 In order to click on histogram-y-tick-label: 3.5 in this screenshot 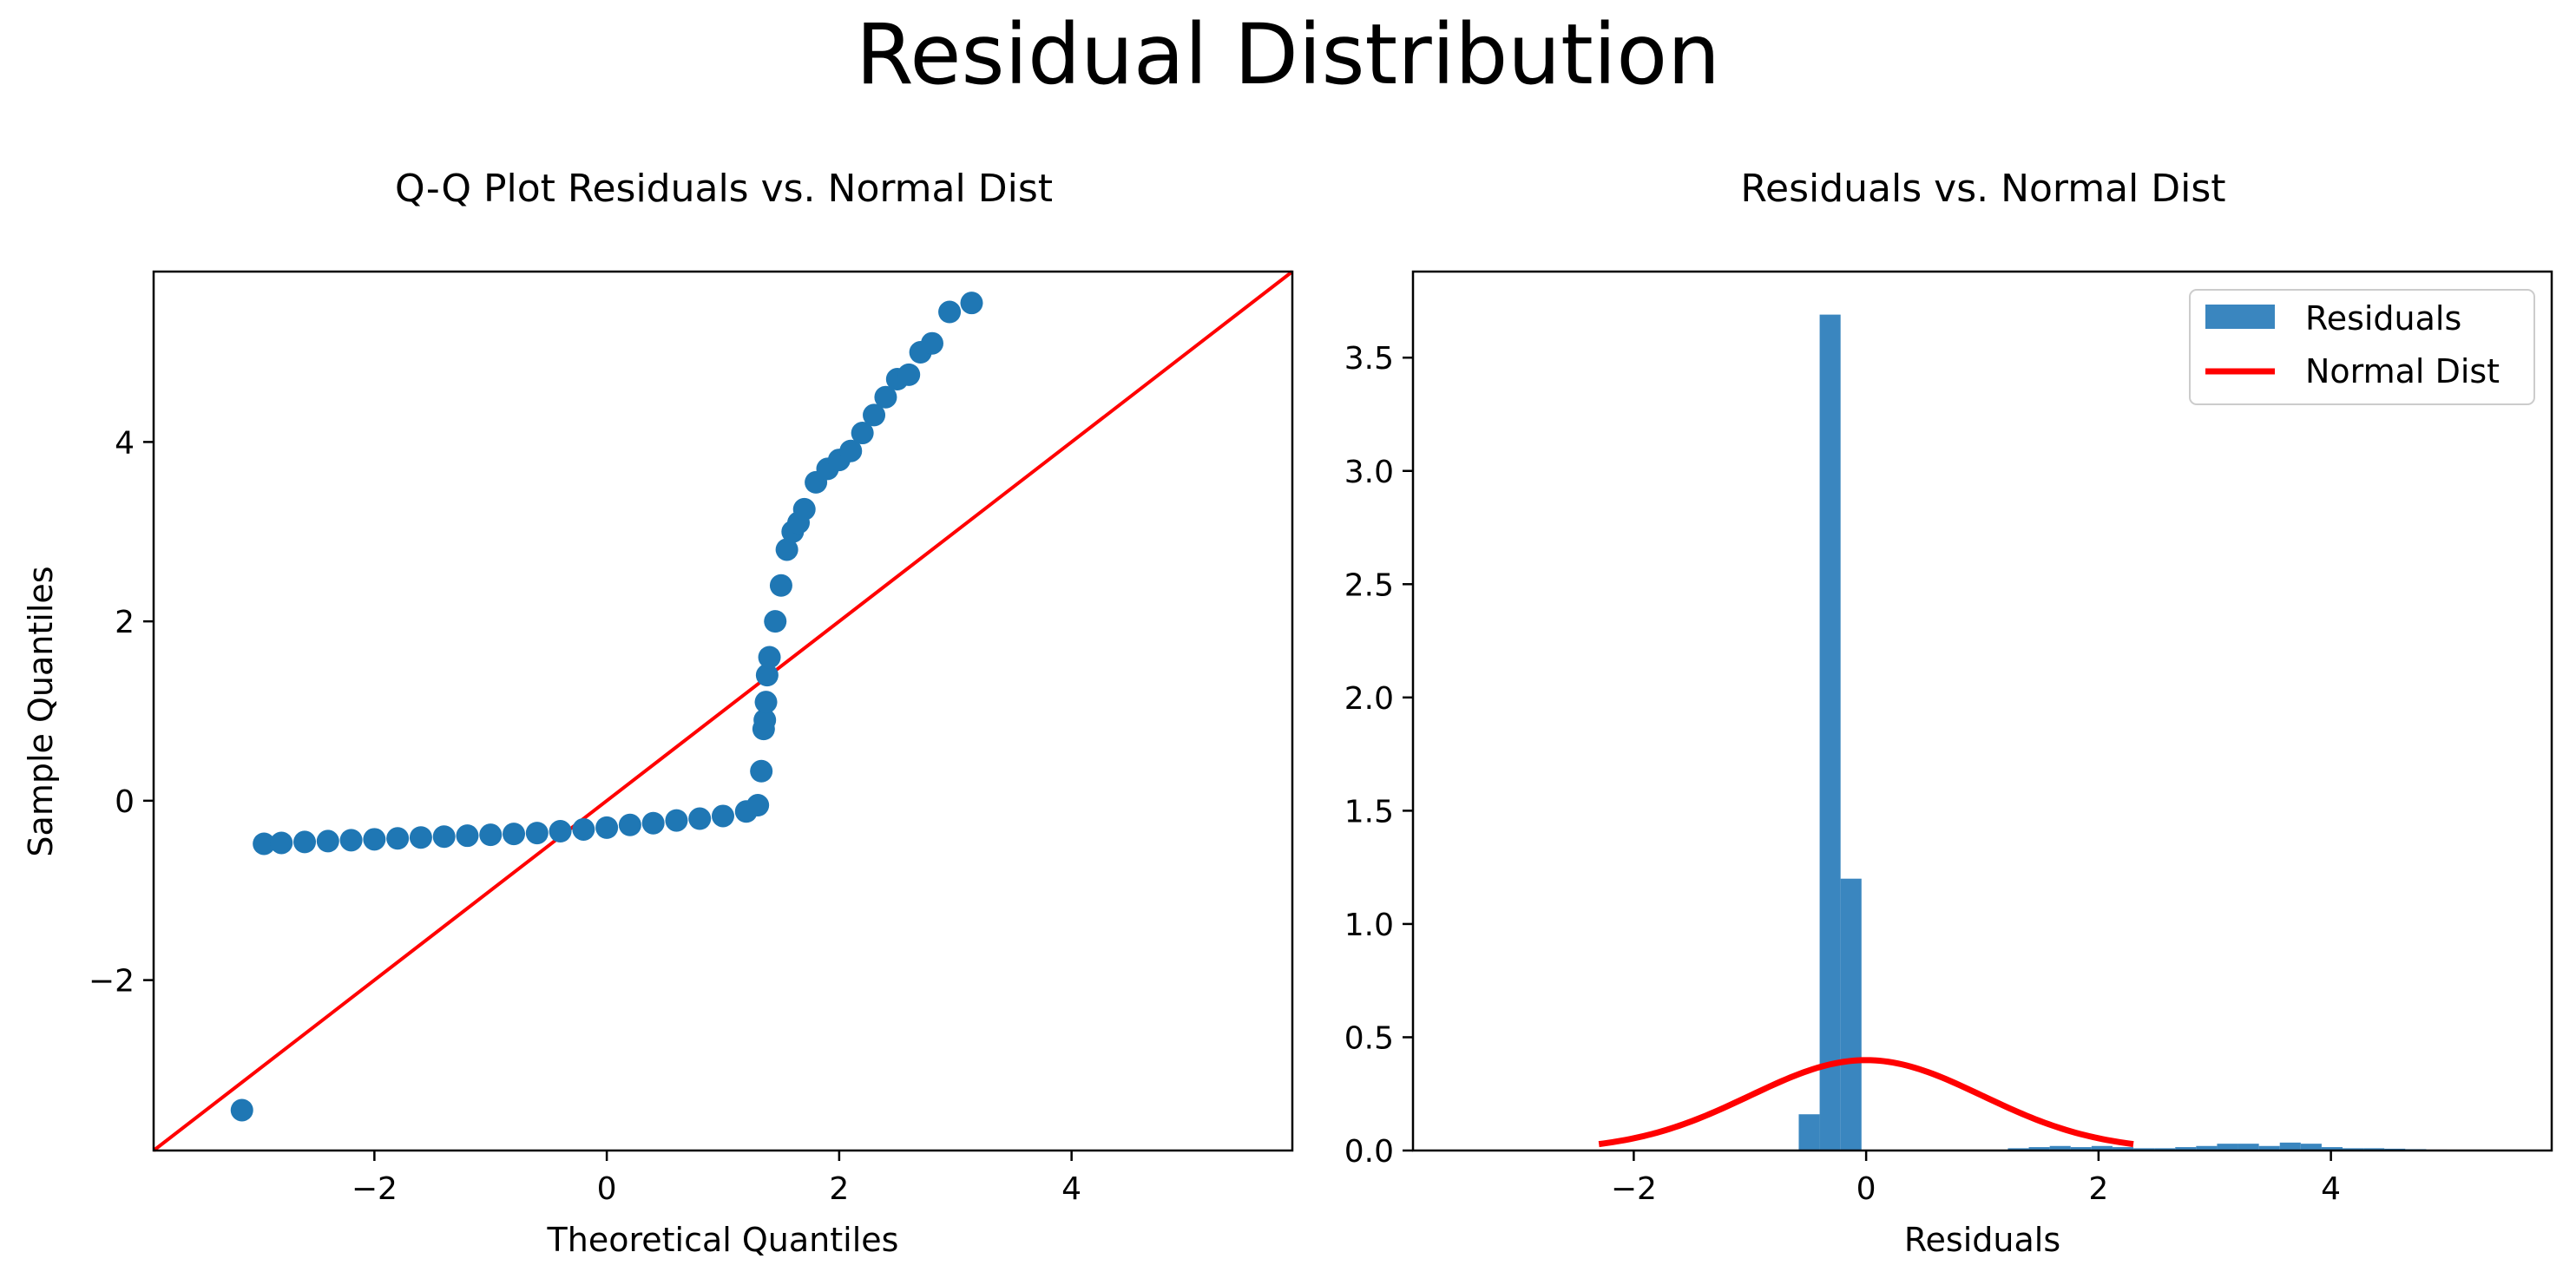, I will do `click(1369, 359)`.